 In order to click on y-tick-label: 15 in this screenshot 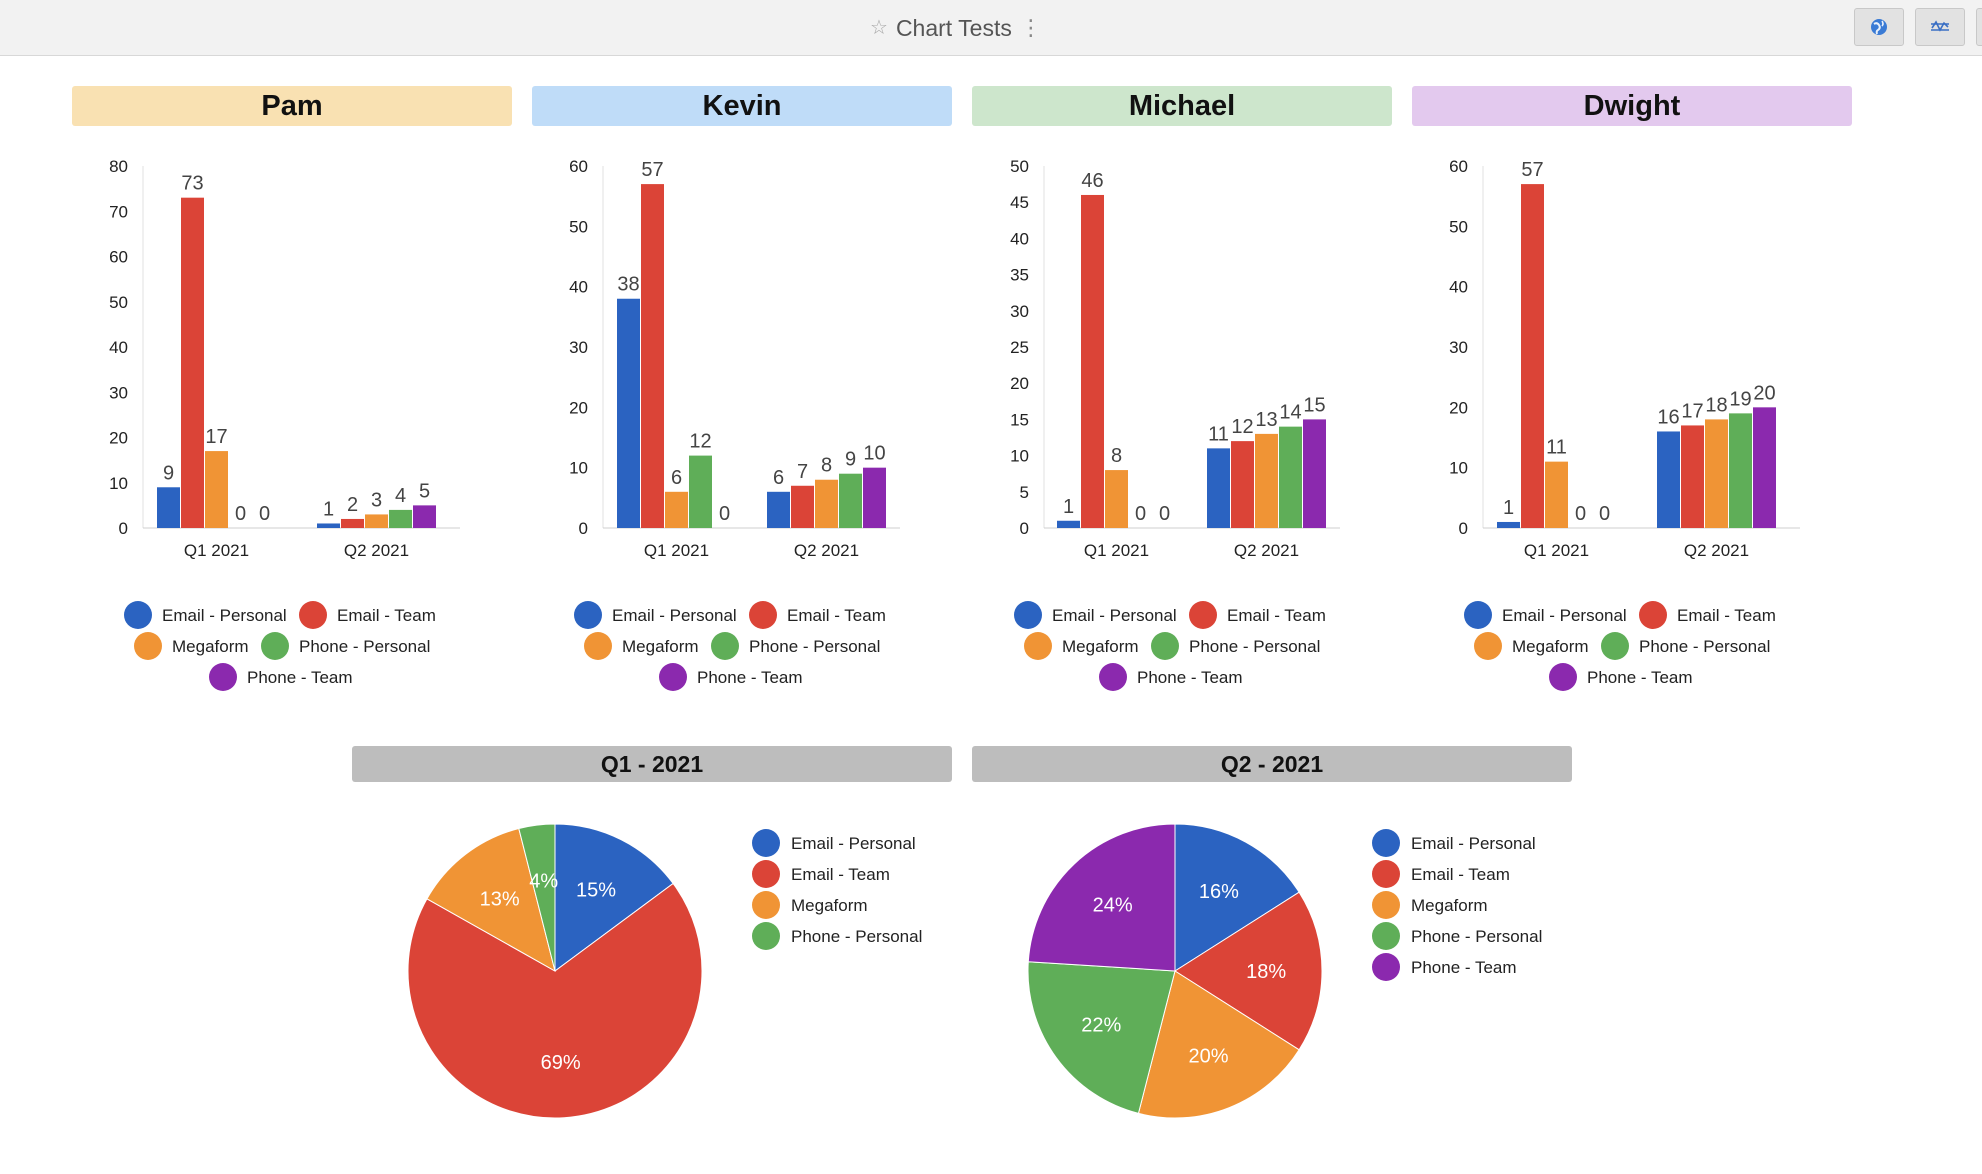, I will do `click(1019, 419)`.